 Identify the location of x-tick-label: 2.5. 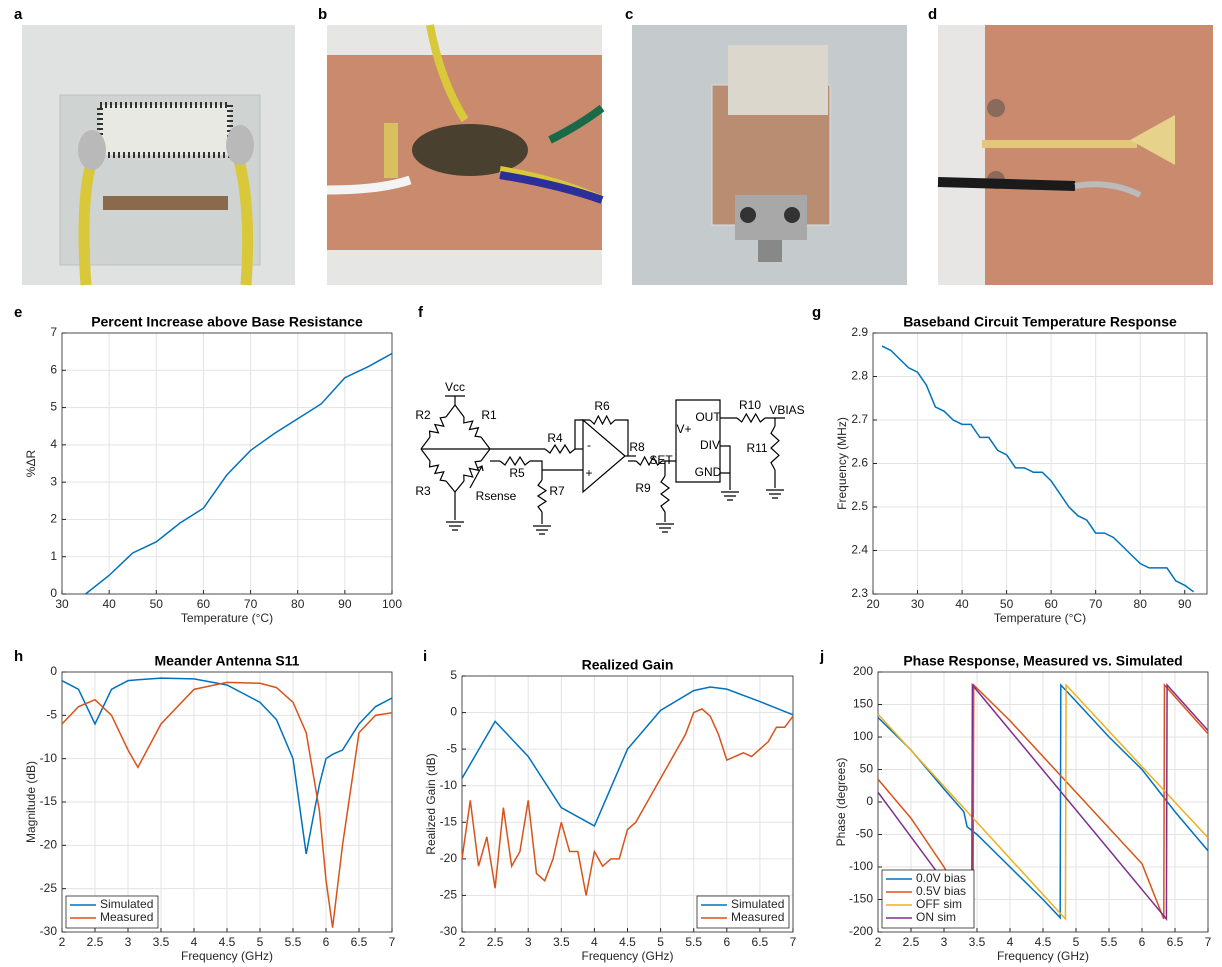
(911, 942).